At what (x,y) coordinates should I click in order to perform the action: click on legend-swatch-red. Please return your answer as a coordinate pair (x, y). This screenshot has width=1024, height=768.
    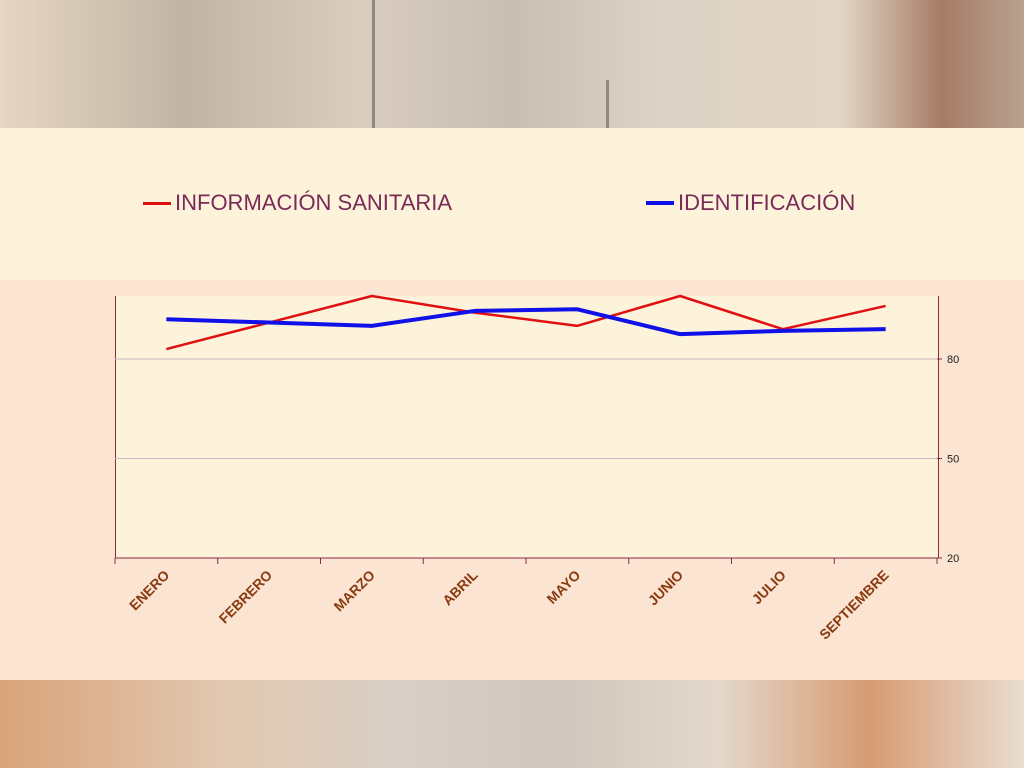
    Looking at the image, I should click on (157, 203).